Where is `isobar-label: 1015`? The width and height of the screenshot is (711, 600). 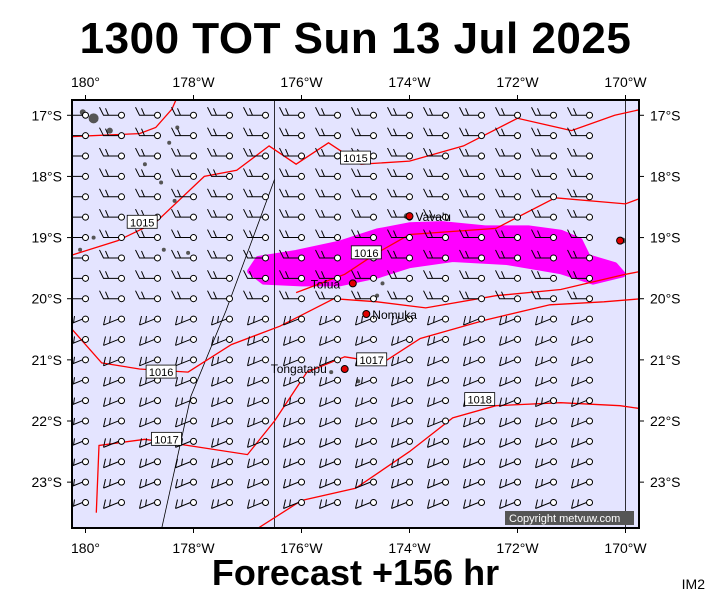 isobar-label: 1015 is located at coordinates (142, 221).